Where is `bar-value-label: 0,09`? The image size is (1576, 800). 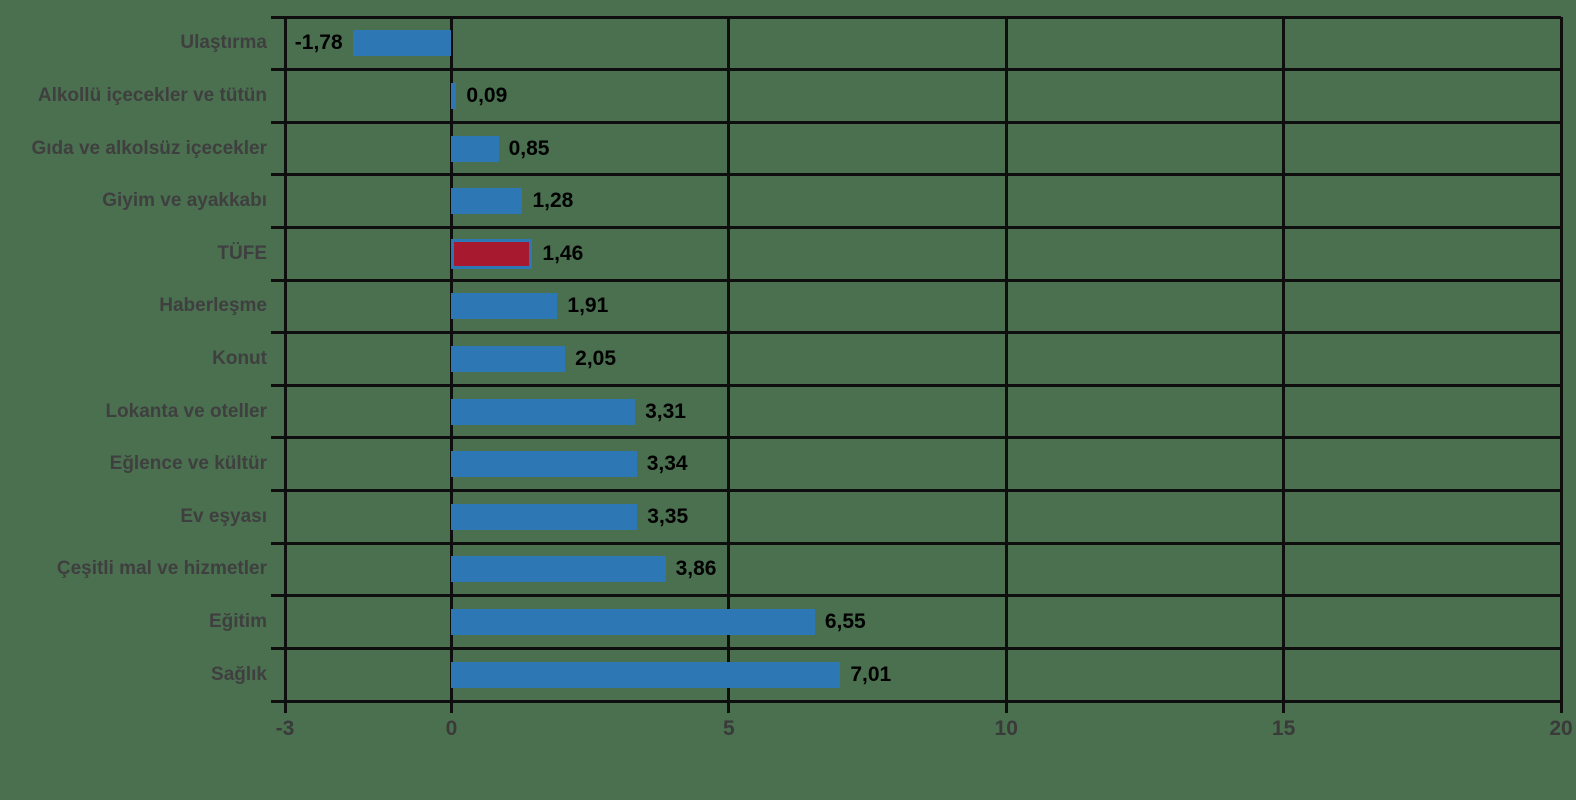
bar-value-label: 0,09 is located at coordinates (487, 95).